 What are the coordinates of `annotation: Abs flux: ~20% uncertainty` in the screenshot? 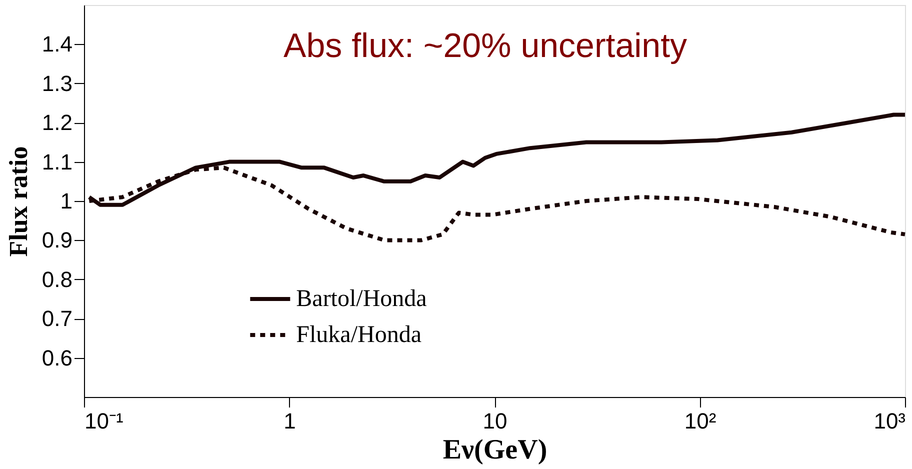 It's located at (486, 46).